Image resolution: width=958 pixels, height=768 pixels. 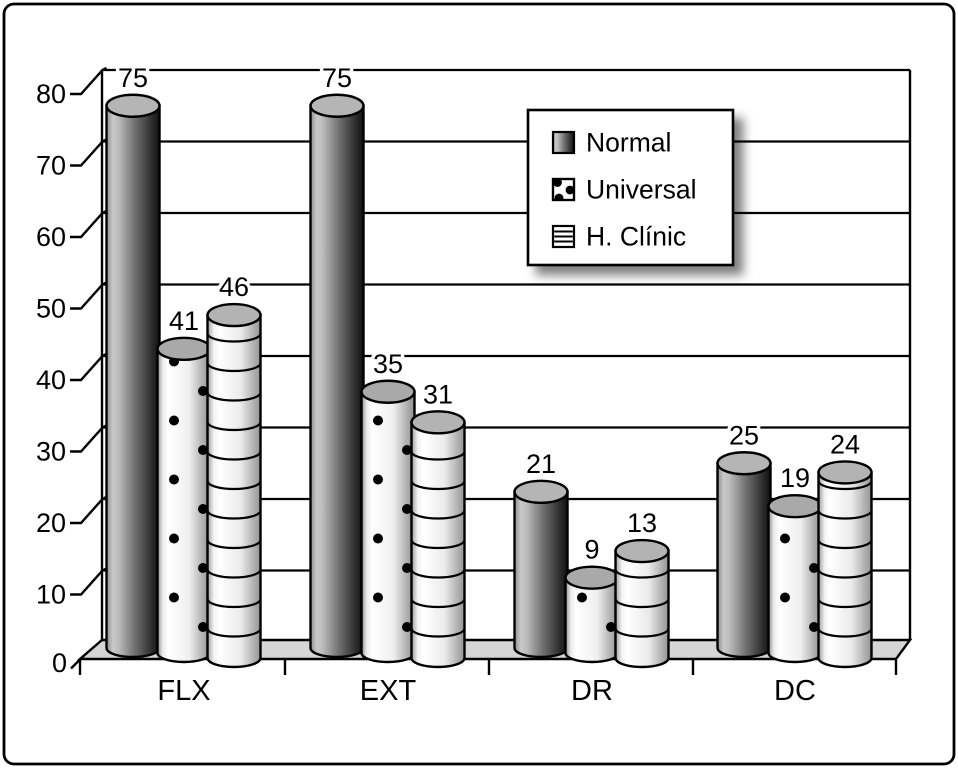 I want to click on bands-pattern, so click(x=642, y=603).